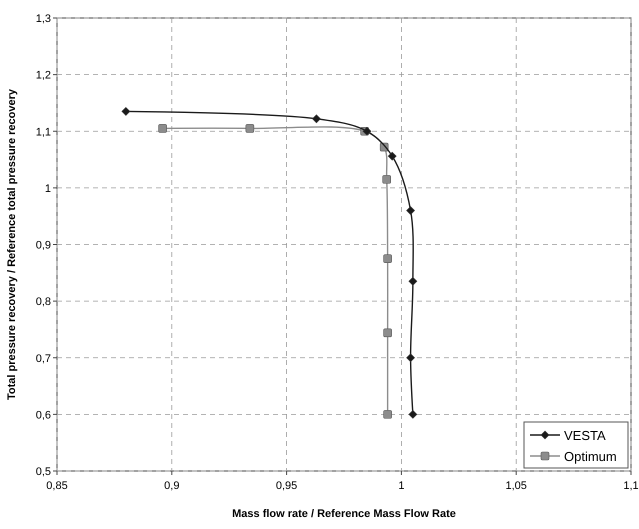  Describe the element at coordinates (172, 486) in the screenshot. I see `x-tick-label: 0,9` at that location.